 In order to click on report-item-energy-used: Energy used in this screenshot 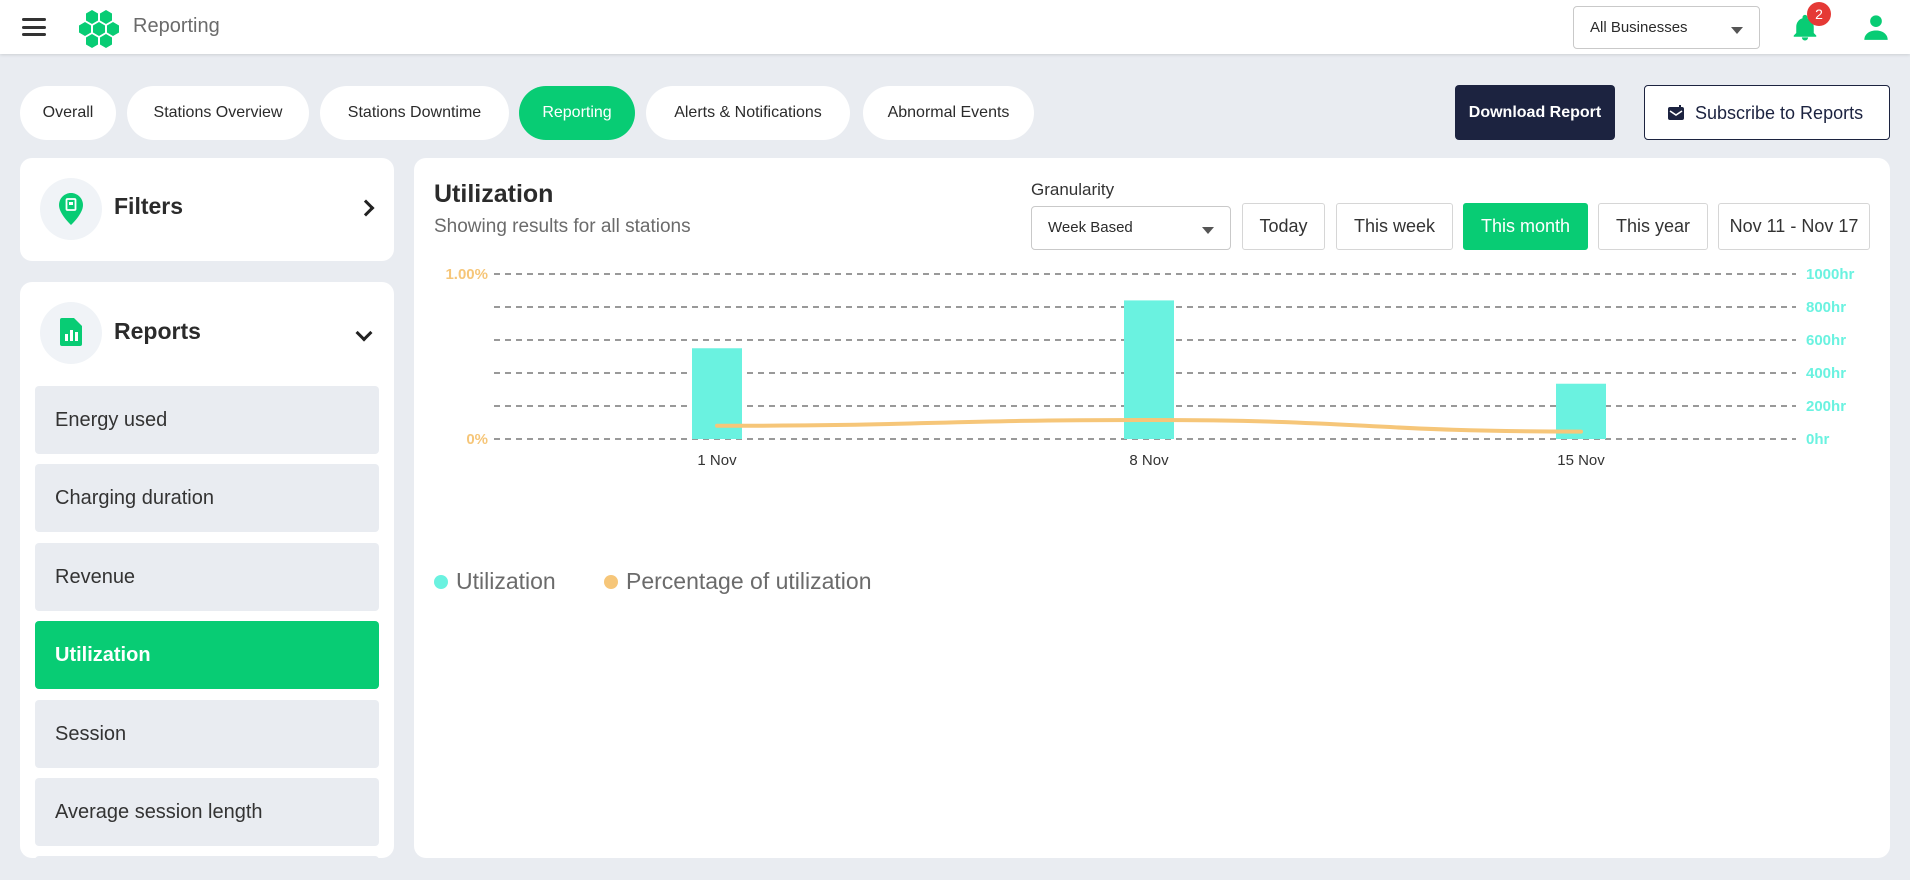, I will do `click(207, 420)`.